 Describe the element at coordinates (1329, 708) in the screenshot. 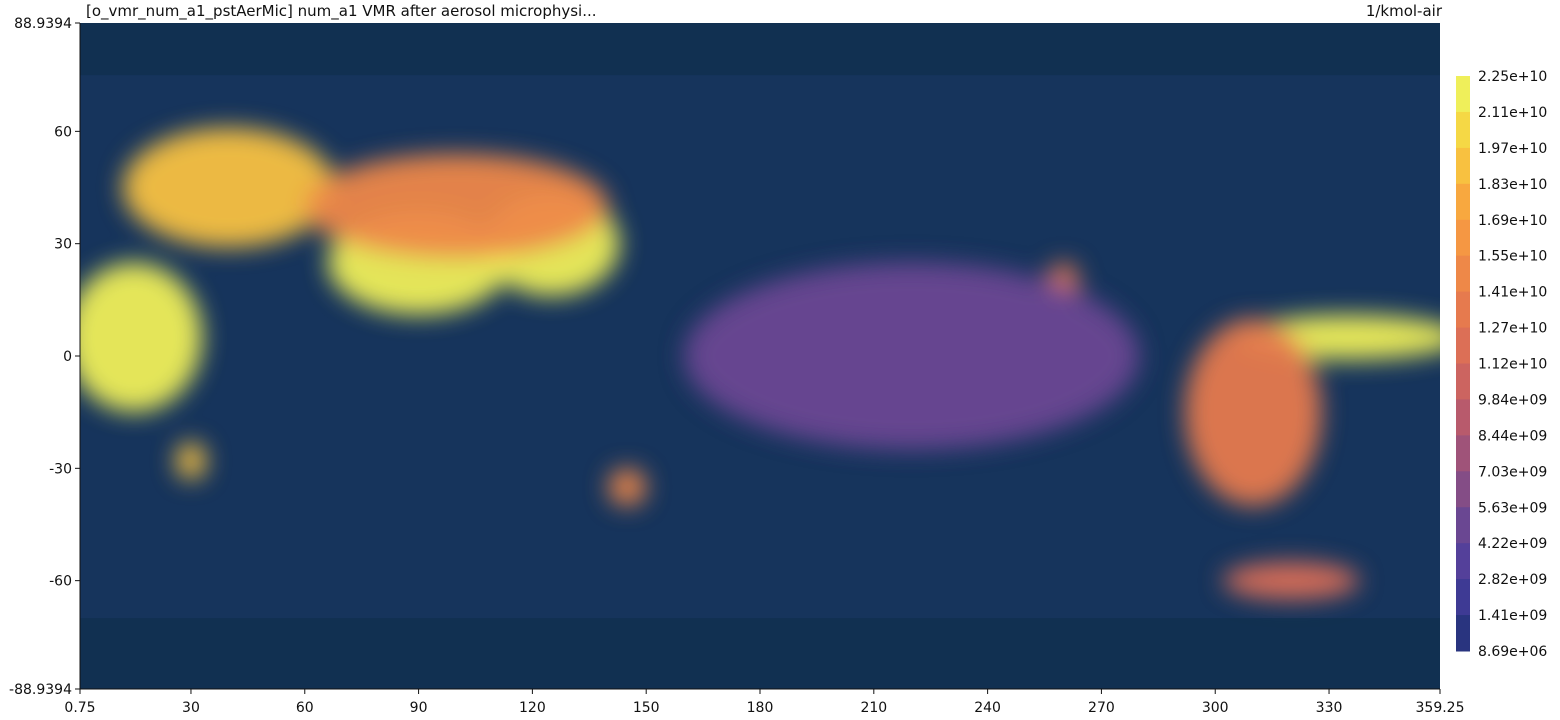

I see `x-tick-label: 330` at that location.